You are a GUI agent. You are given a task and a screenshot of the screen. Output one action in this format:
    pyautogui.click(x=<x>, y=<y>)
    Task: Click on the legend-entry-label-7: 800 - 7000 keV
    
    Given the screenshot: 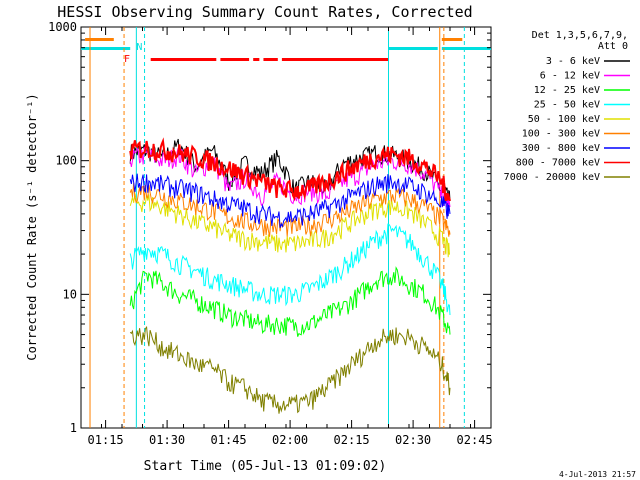 What is the action you would take?
    pyautogui.click(x=558, y=163)
    